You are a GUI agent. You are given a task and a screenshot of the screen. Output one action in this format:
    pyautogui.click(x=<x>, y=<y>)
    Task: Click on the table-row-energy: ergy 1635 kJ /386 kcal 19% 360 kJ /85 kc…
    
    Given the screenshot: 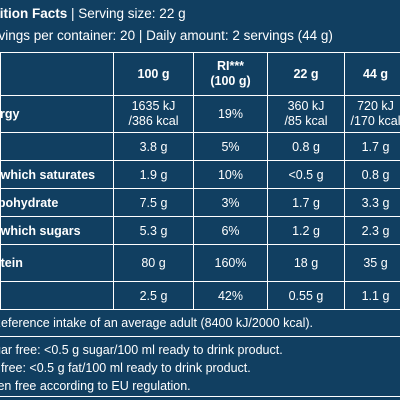 What is the action you would take?
    pyautogui.click(x=200, y=114)
    